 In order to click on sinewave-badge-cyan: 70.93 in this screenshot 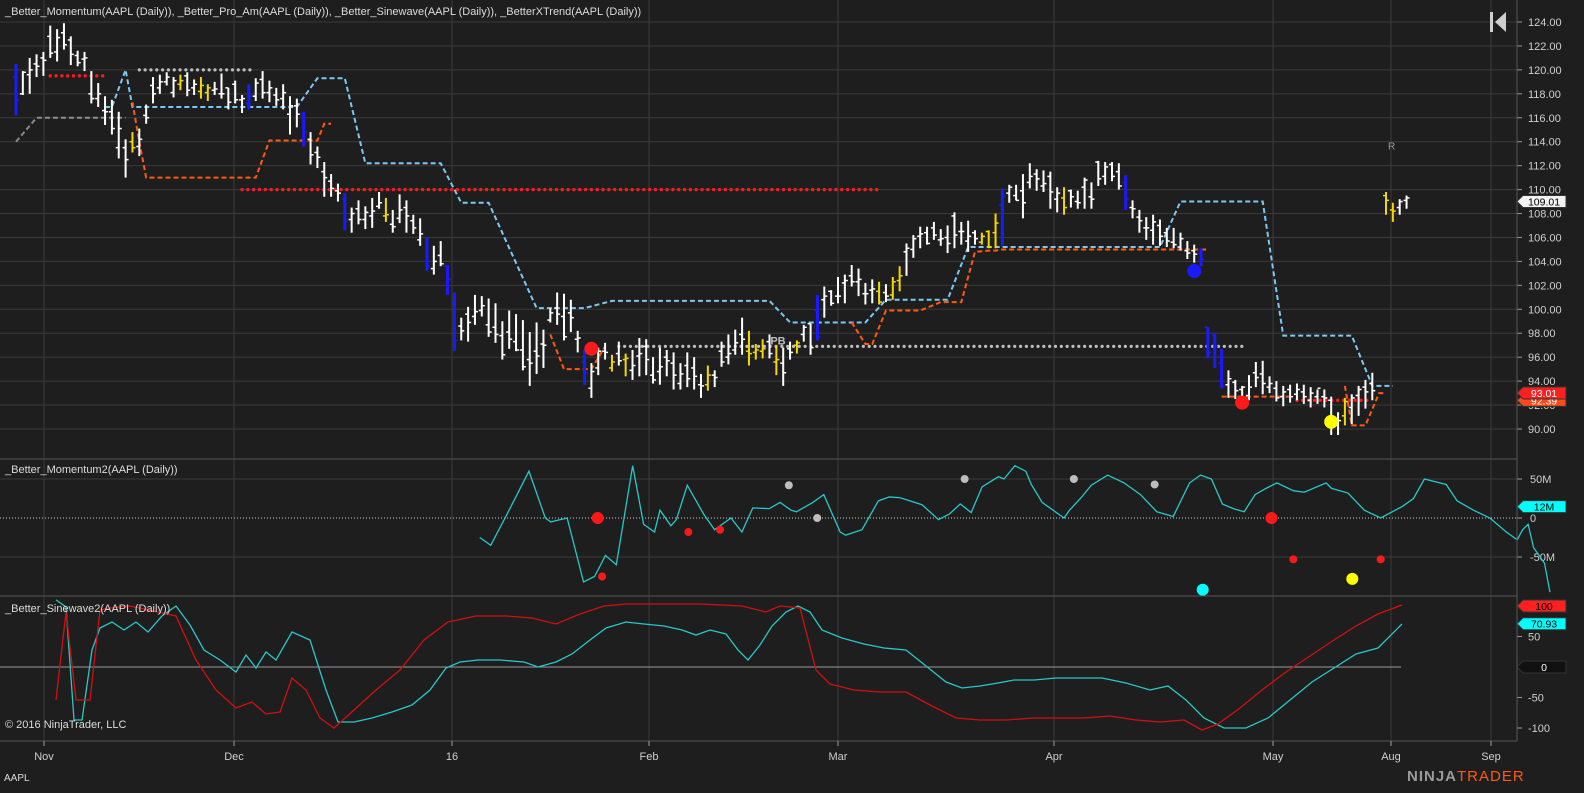, I will do `click(1541, 624)`.